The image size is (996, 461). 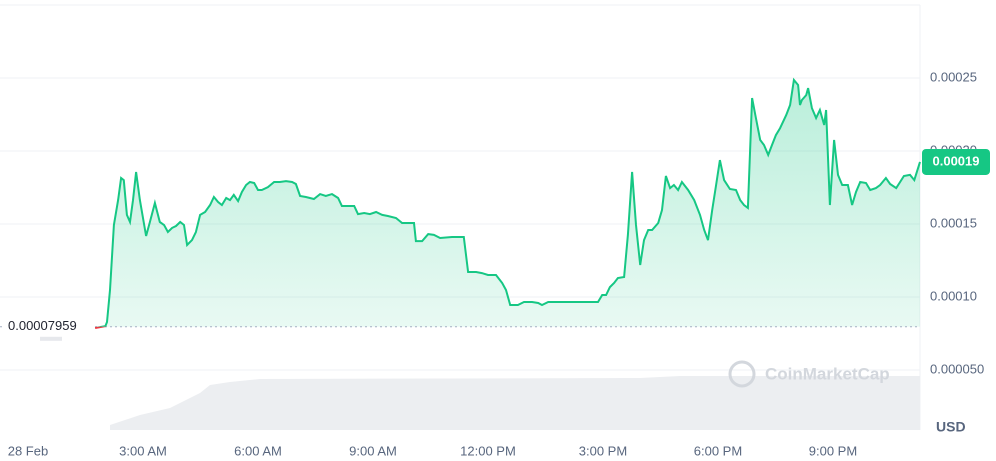 What do you see at coordinates (51, 338) in the screenshot?
I see `reference-tag-shade` at bounding box center [51, 338].